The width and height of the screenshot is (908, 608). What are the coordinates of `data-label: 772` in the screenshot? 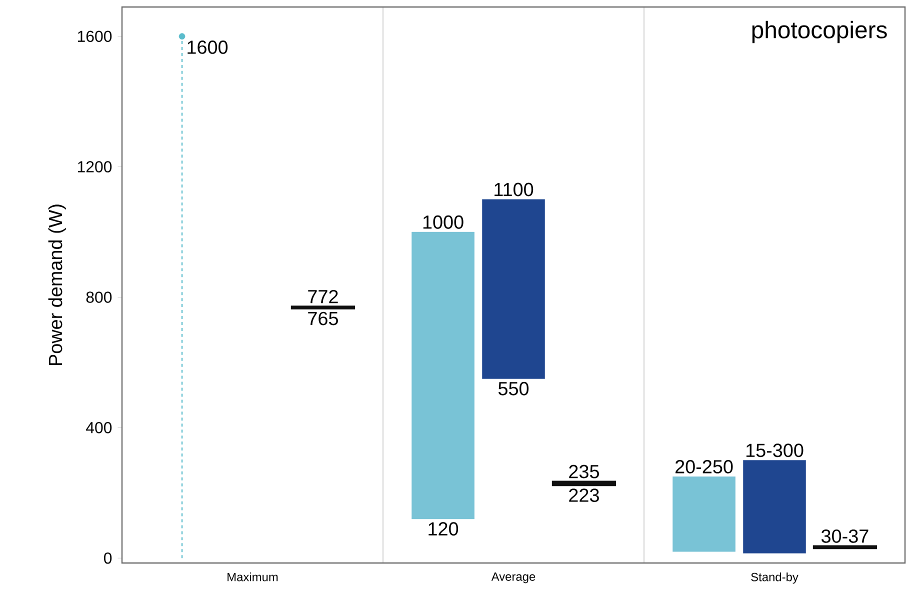 It's located at (323, 297).